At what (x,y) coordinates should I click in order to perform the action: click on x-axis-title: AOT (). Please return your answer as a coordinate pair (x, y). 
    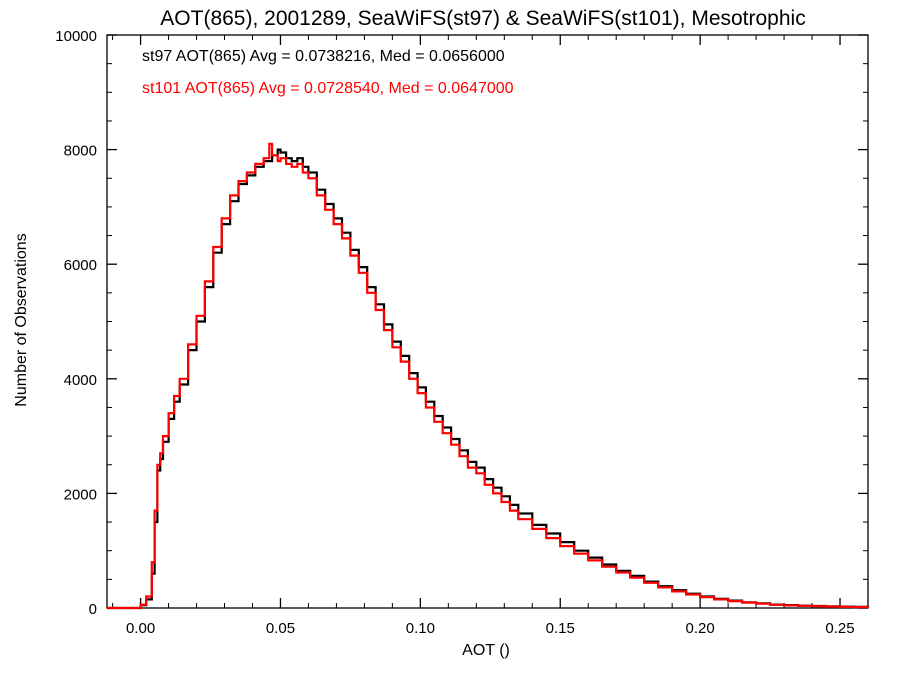
    Looking at the image, I should click on (486, 650).